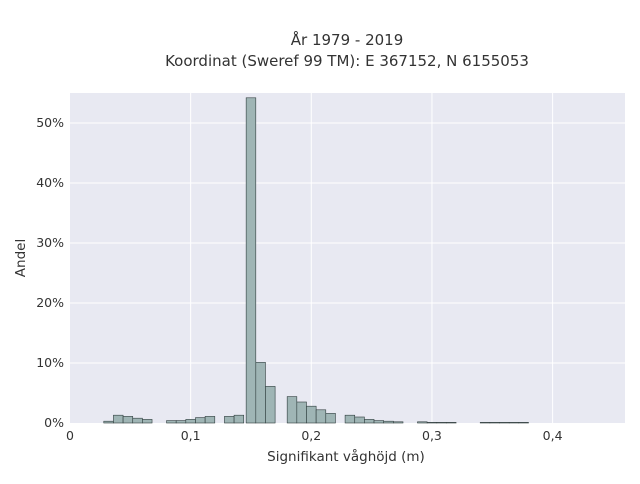 The height and width of the screenshot is (484, 640). I want to click on y-axis-ticks: 0% 10% 20% 30% 40% 50%, so click(50, 272).